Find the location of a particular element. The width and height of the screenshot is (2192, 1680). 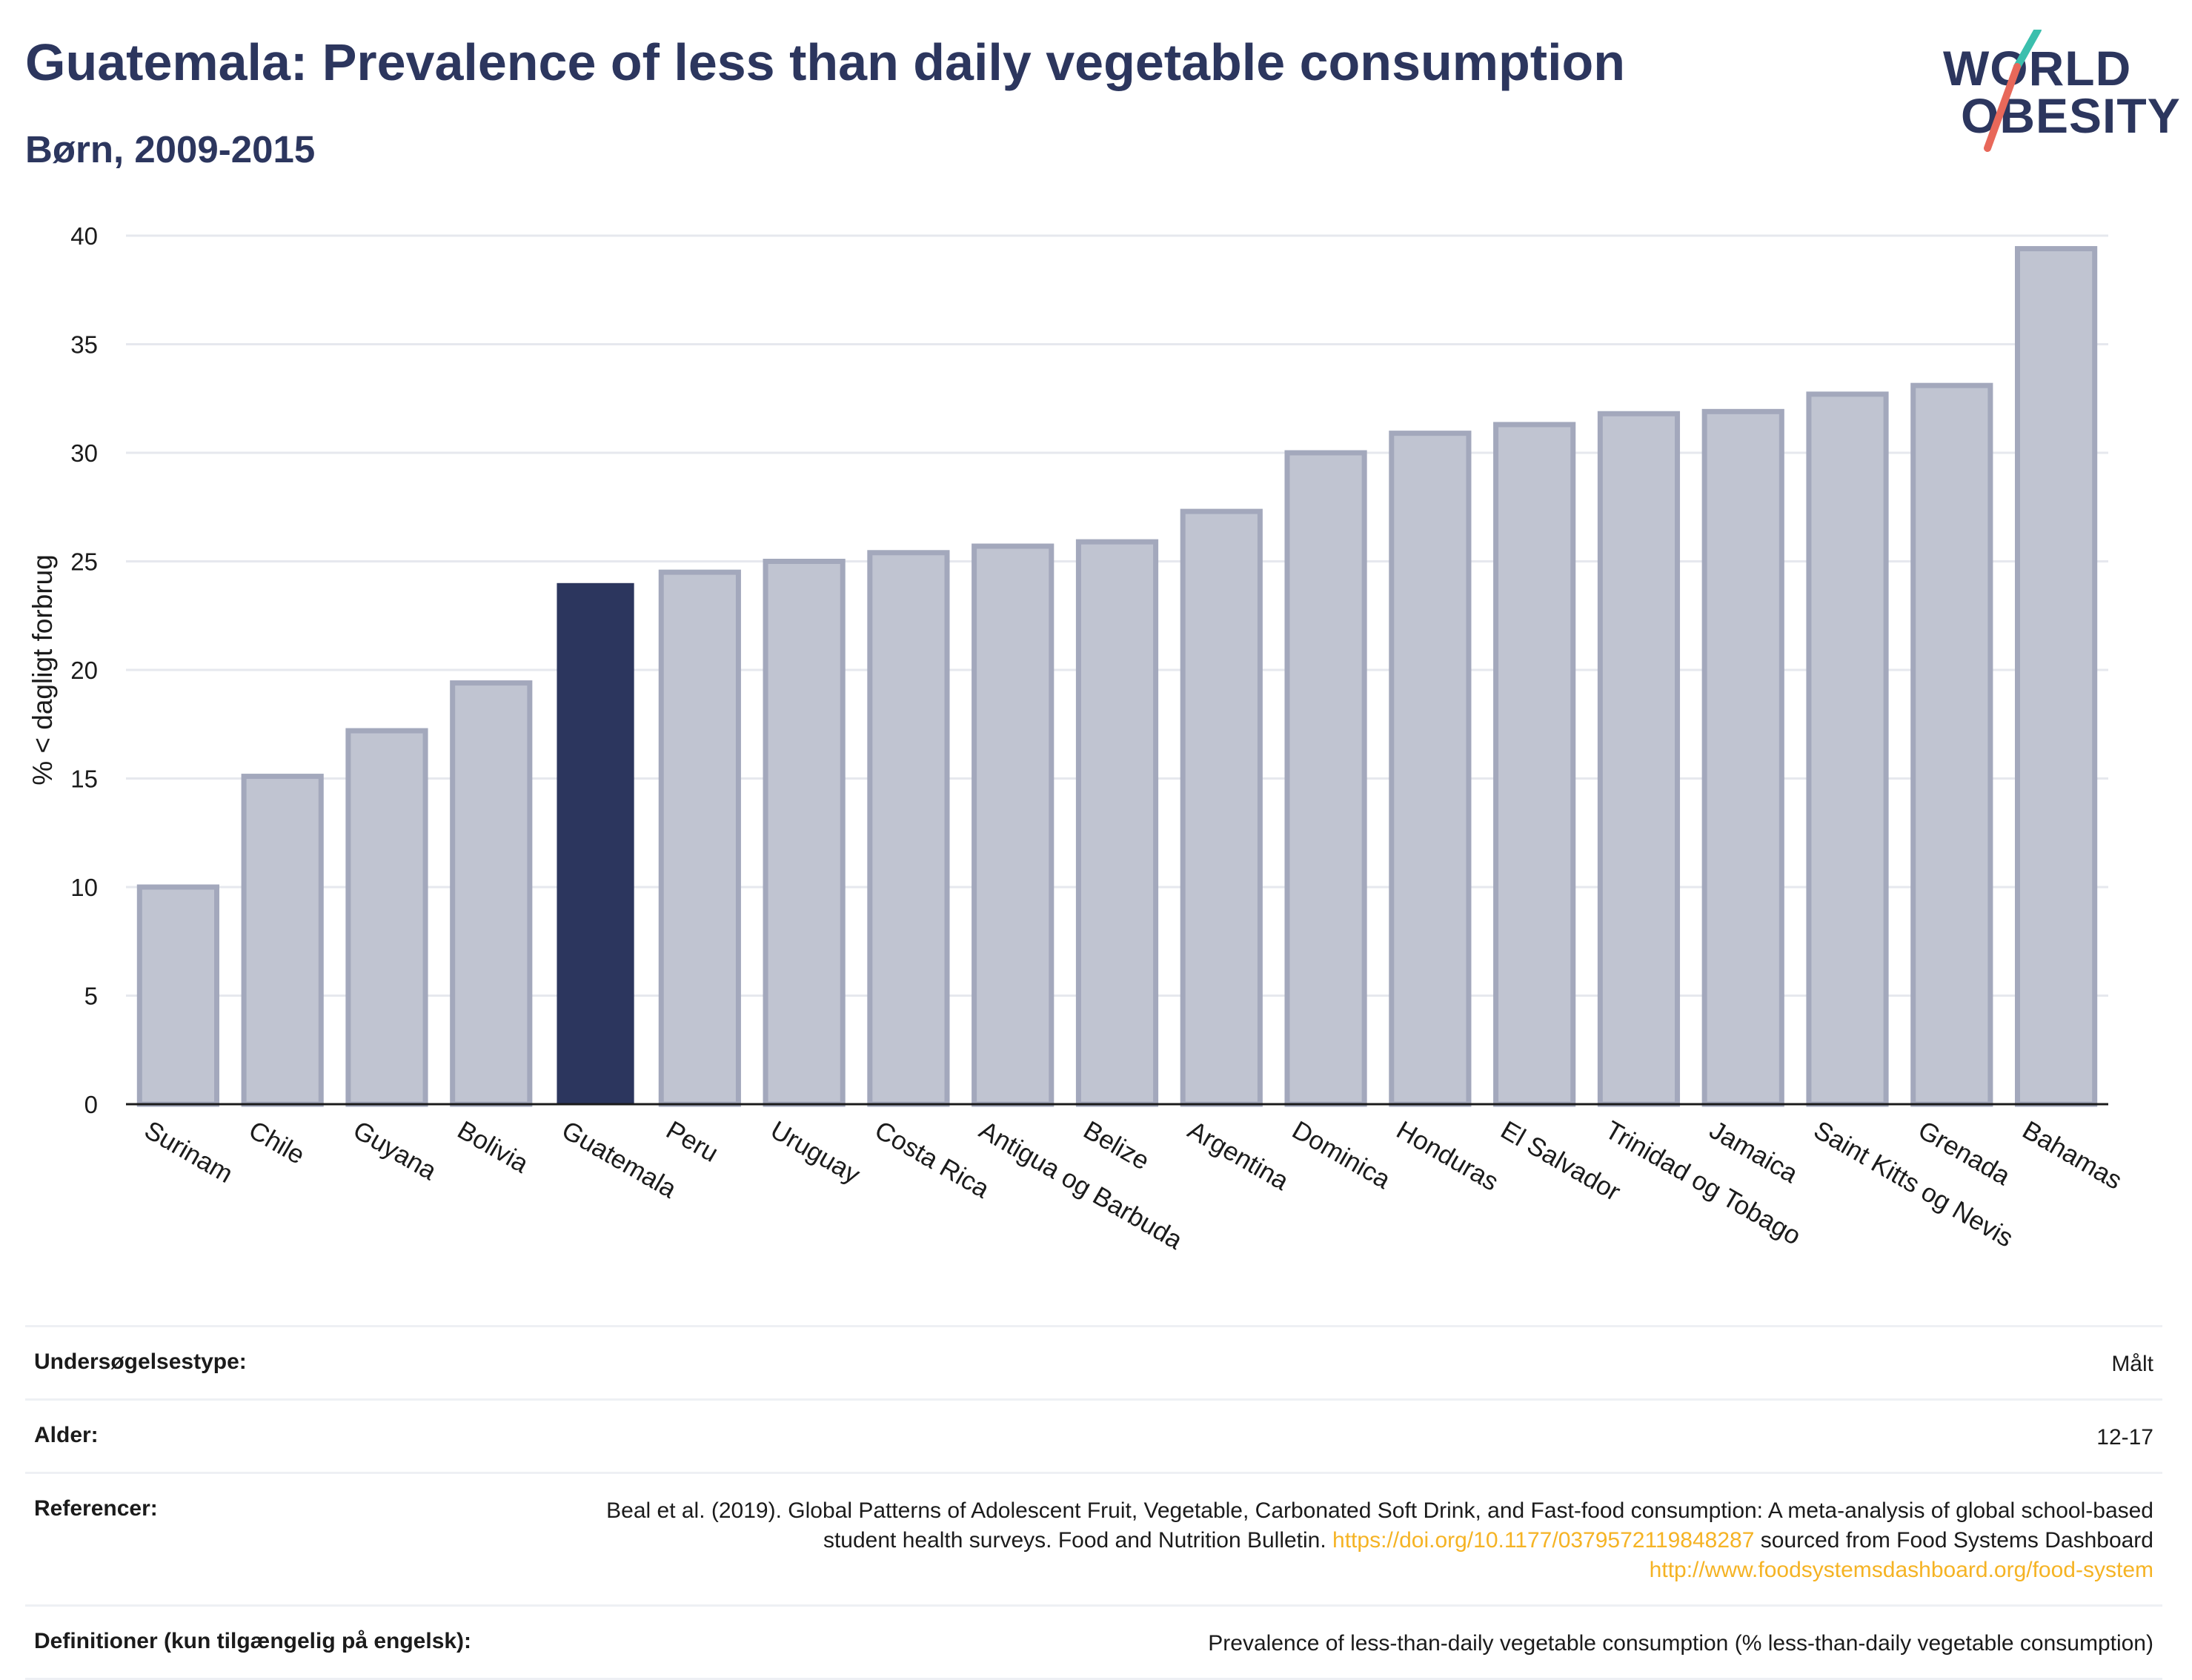

bar-antigua-og-barbuda is located at coordinates (1013, 825).